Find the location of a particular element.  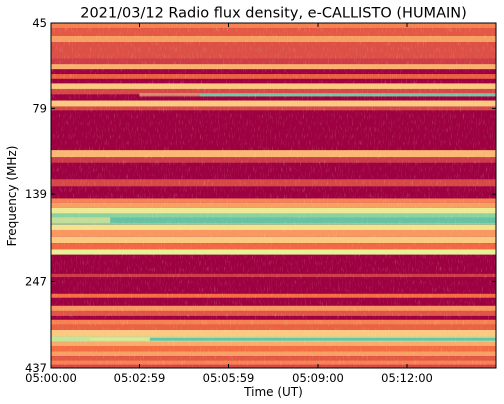

x-tick-label: 05:09:00 is located at coordinates (318, 378).